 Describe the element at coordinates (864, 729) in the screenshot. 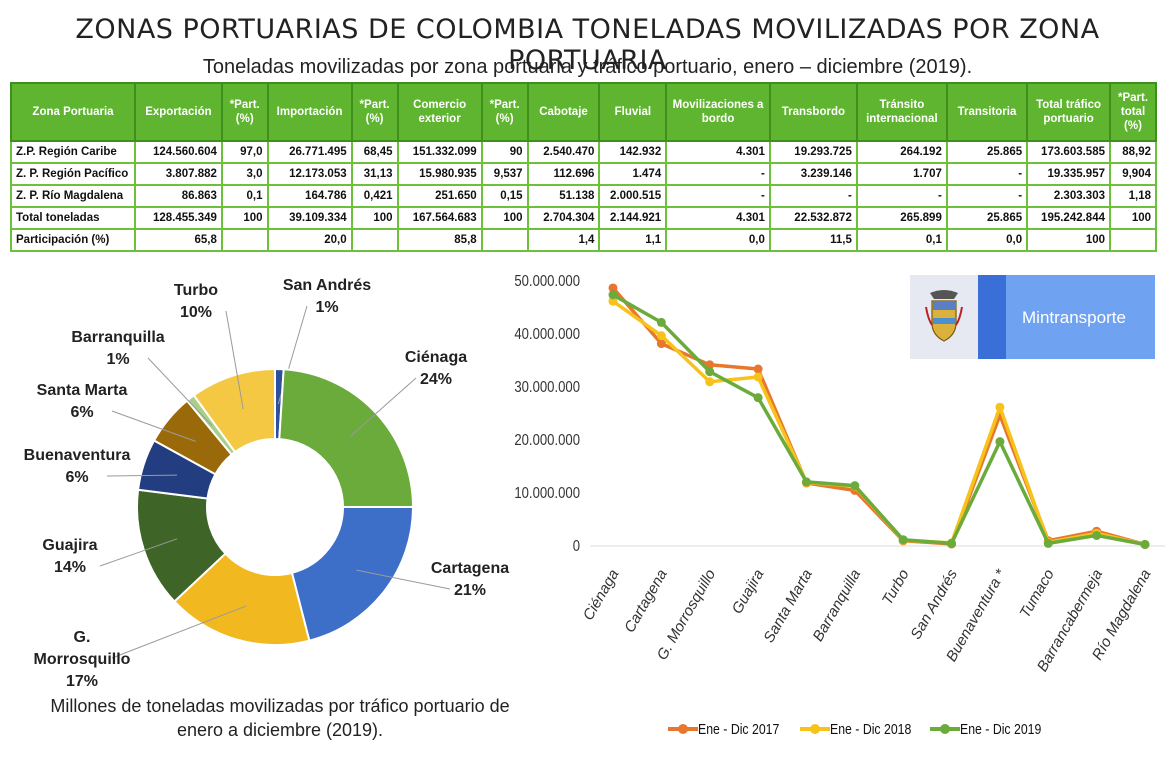

I see `legend-item: Ene - Dic 2018` at that location.